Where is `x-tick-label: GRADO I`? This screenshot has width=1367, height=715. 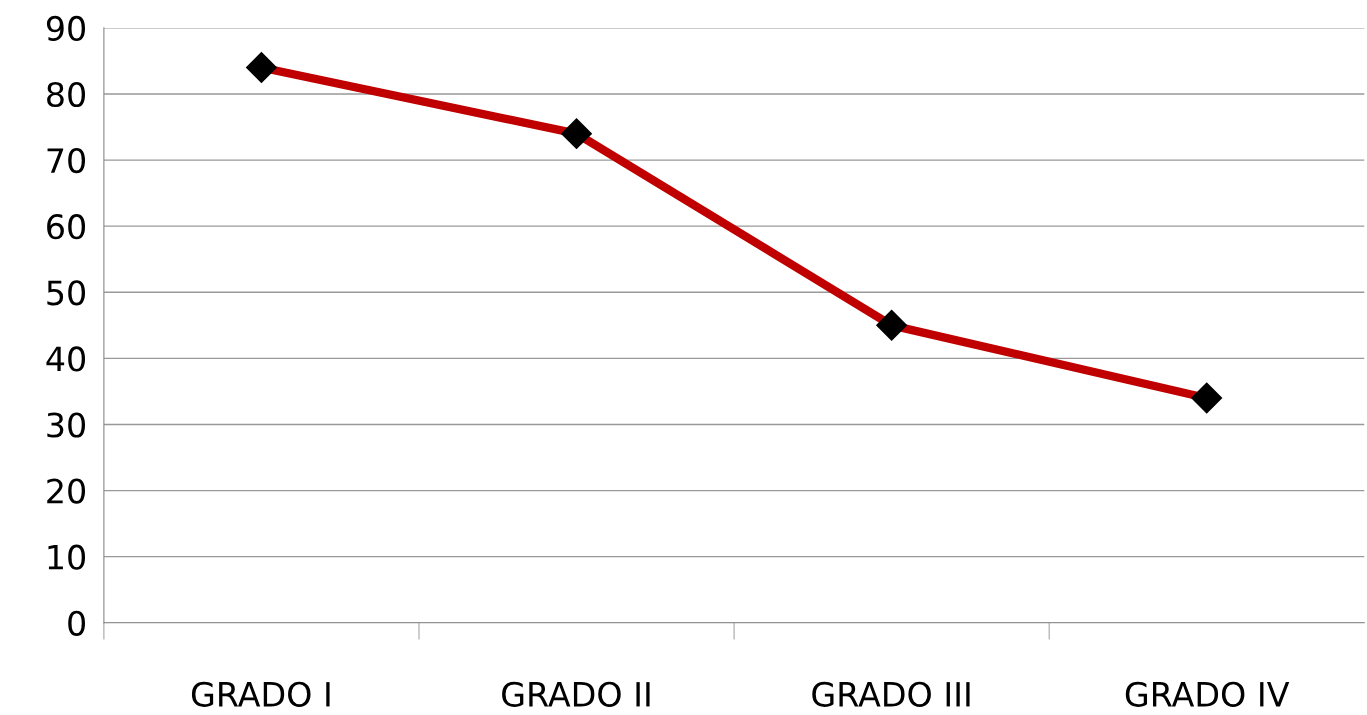 x-tick-label: GRADO I is located at coordinates (260, 694).